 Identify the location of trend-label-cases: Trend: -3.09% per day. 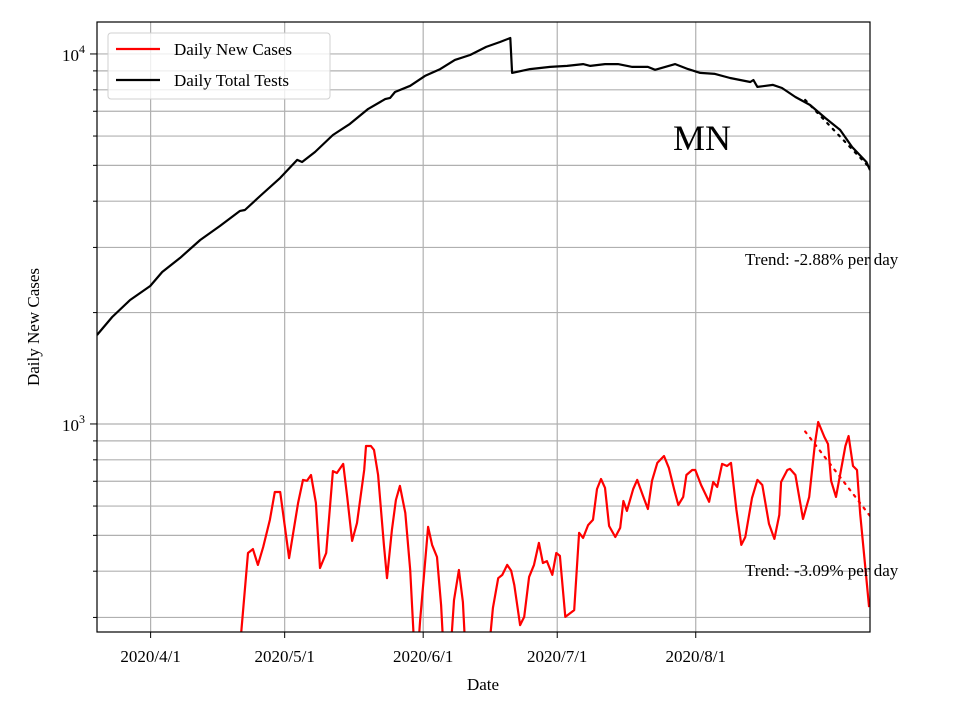
(822, 570).